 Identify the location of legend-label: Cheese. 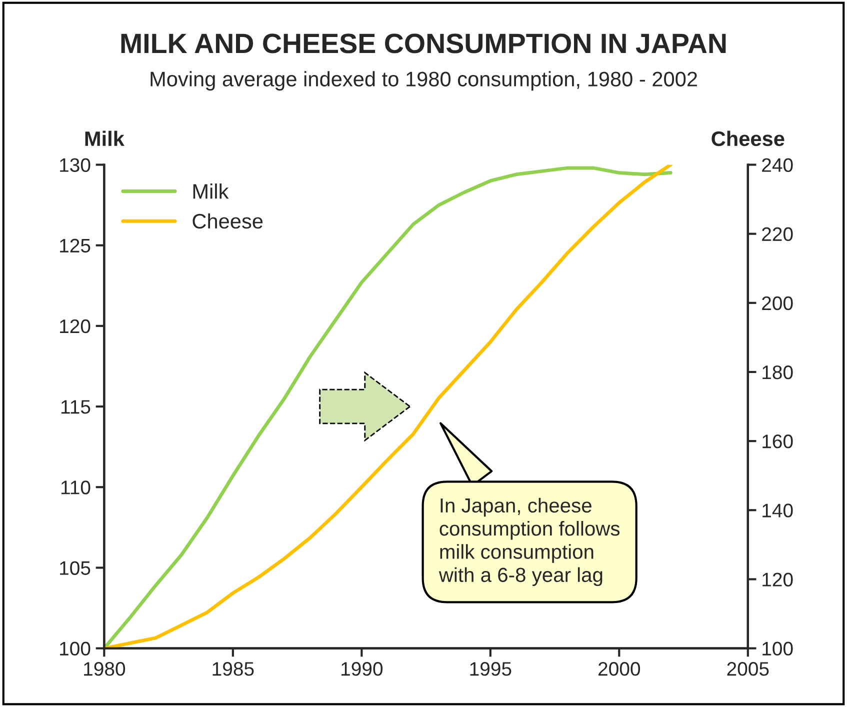
(227, 221).